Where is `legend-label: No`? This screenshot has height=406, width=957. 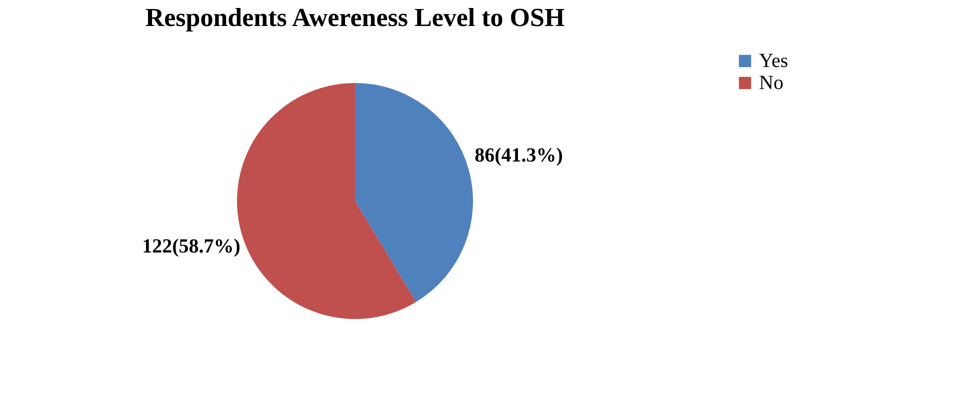
legend-label: No is located at coordinates (771, 83).